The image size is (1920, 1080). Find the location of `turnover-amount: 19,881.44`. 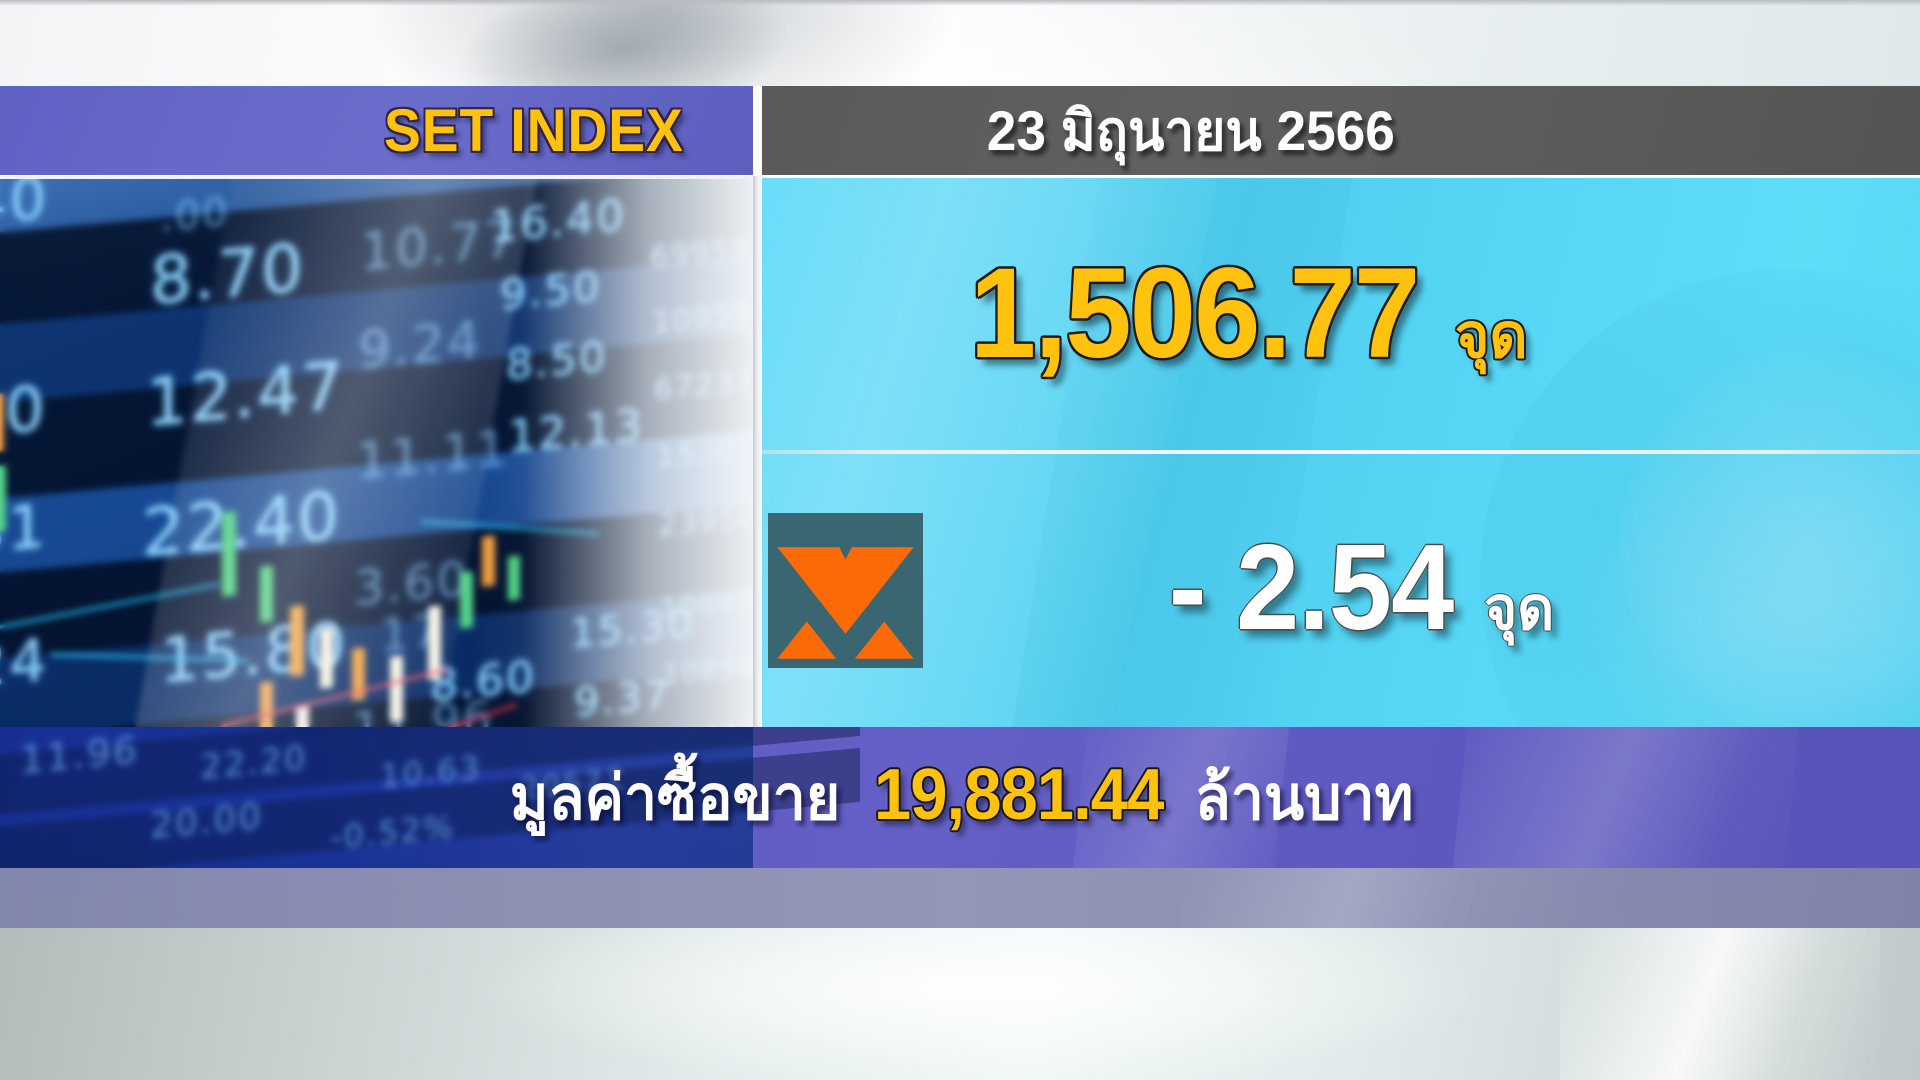

turnover-amount: 19,881.44 is located at coordinates (1019, 794).